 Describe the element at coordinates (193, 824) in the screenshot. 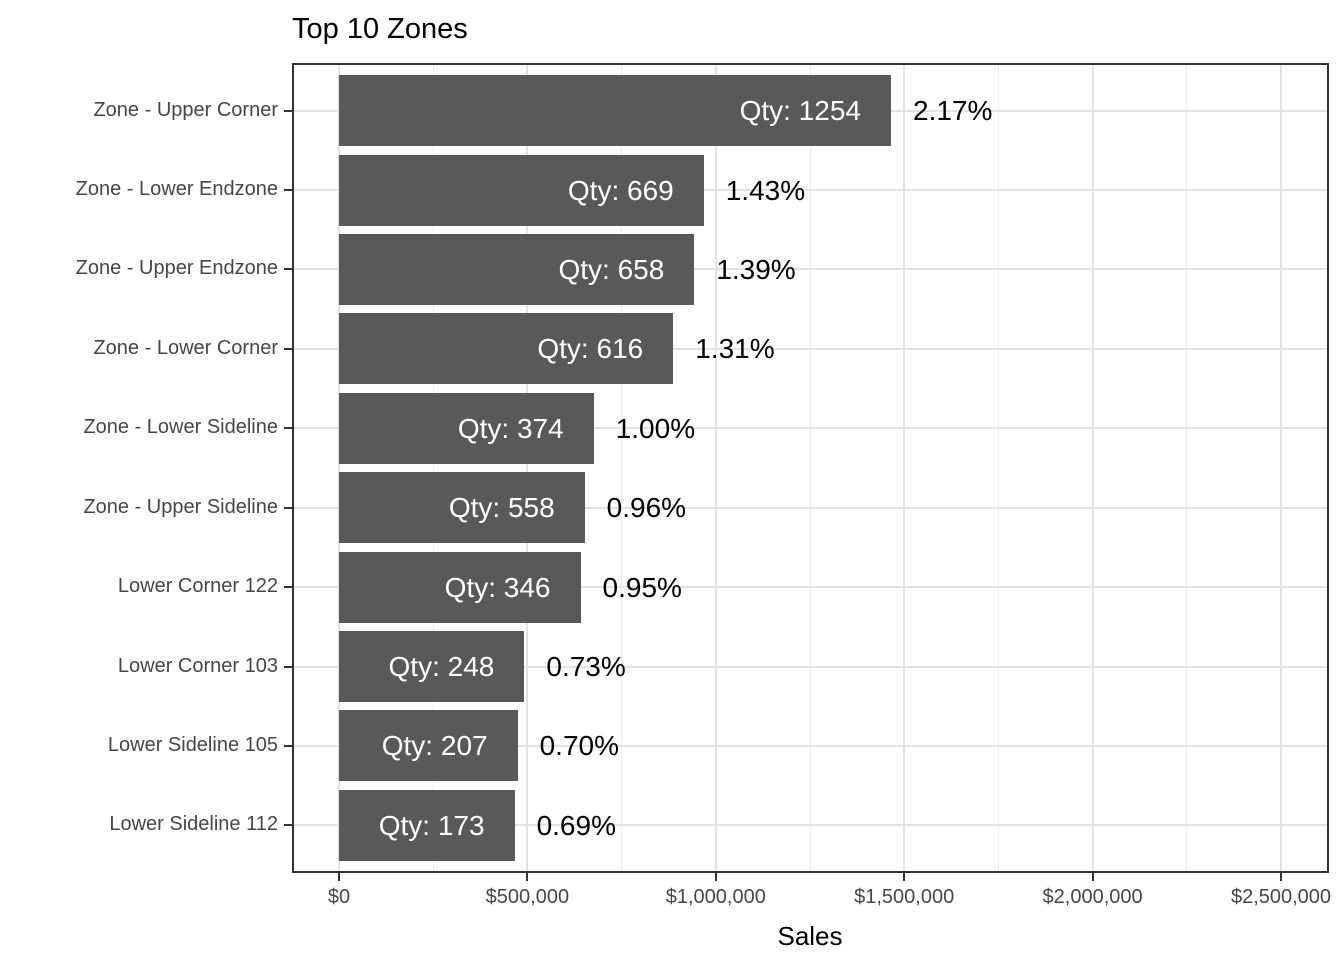

I see `y-axis-label: Lower Sideline 112` at that location.